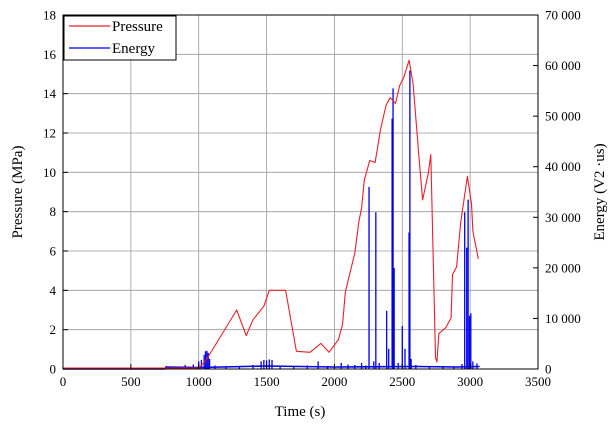 Image resolution: width=616 pixels, height=425 pixels. I want to click on x-tick-label: 0, so click(63, 381).